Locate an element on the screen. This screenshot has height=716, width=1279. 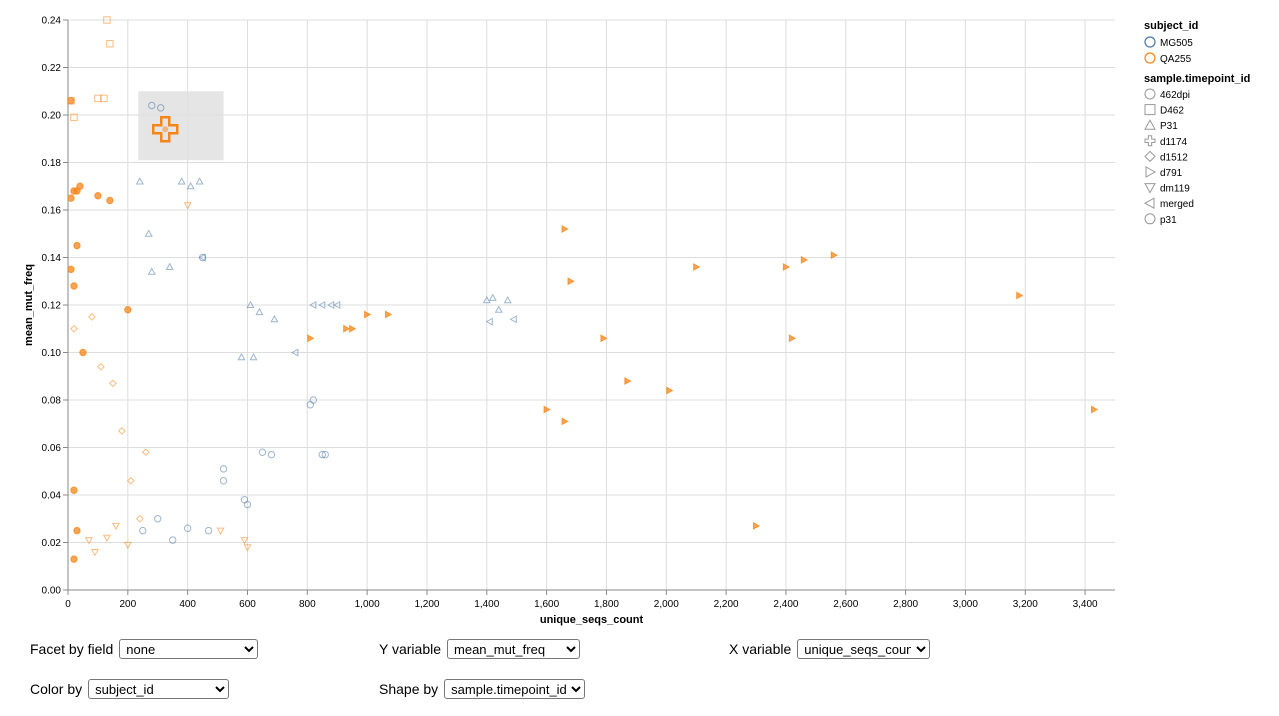
color-label: Color by is located at coordinates (56, 689).